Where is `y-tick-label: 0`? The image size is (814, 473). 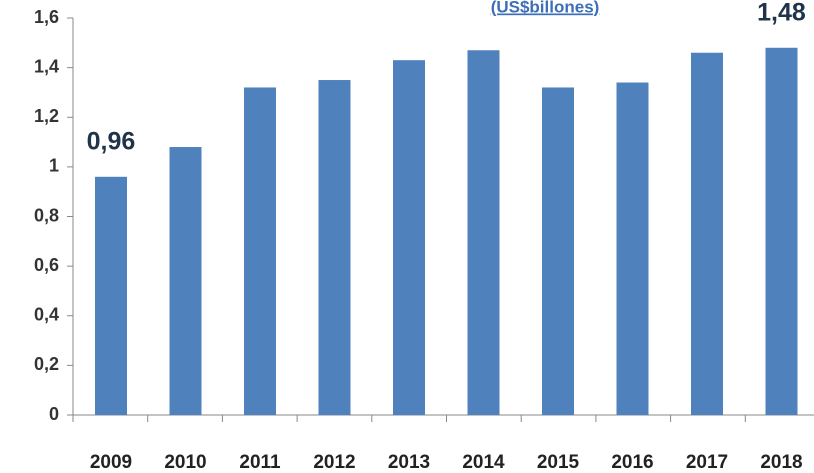
y-tick-label: 0 is located at coordinates (54, 414).